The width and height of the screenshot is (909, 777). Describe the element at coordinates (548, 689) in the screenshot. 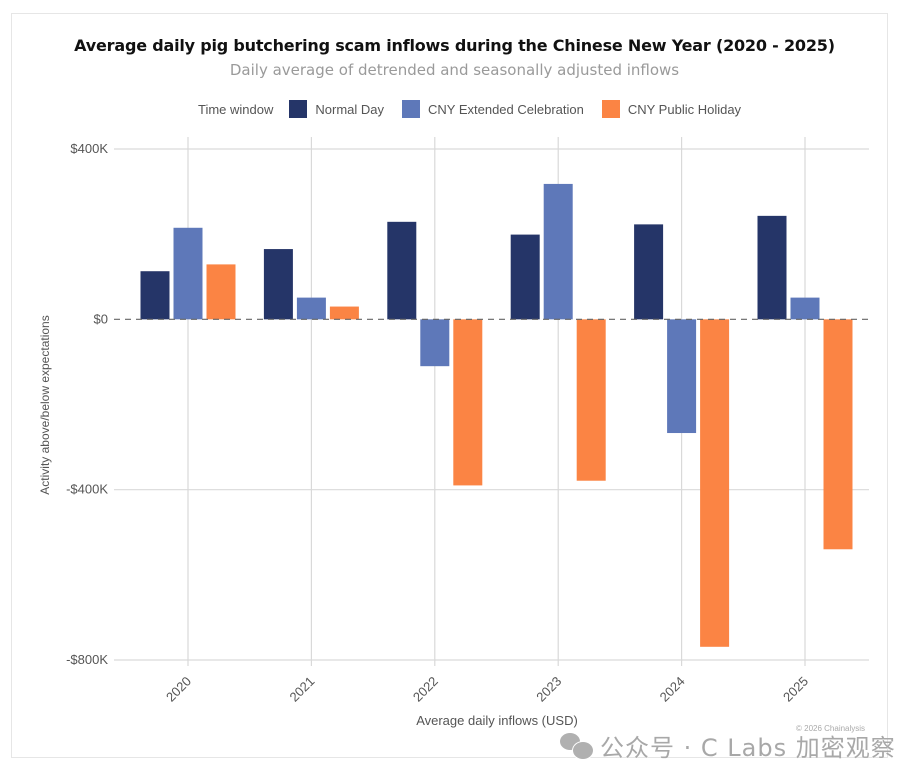

I see `x-tick-label: 2023` at that location.